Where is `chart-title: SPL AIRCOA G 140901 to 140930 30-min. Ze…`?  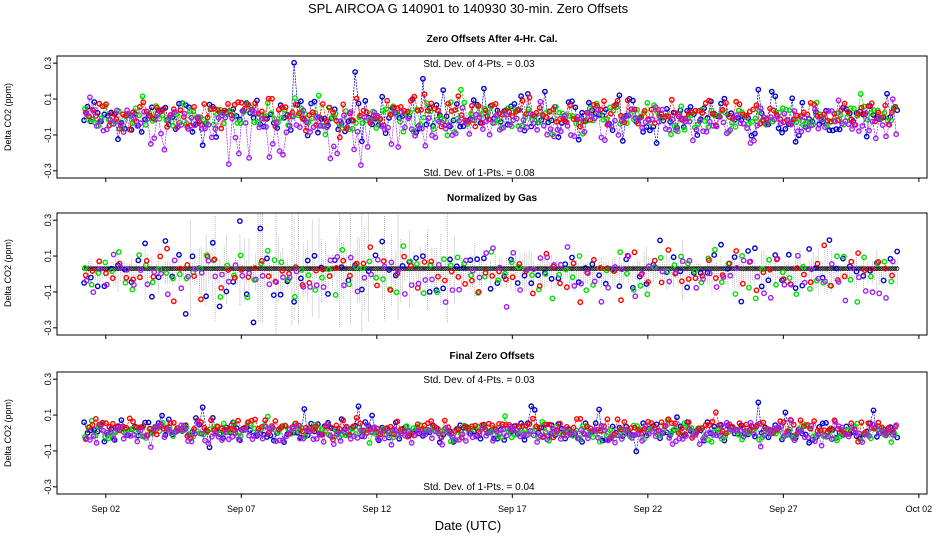
chart-title: SPL AIRCOA G 140901 to 140930 30-min. Ze… is located at coordinates (468, 8).